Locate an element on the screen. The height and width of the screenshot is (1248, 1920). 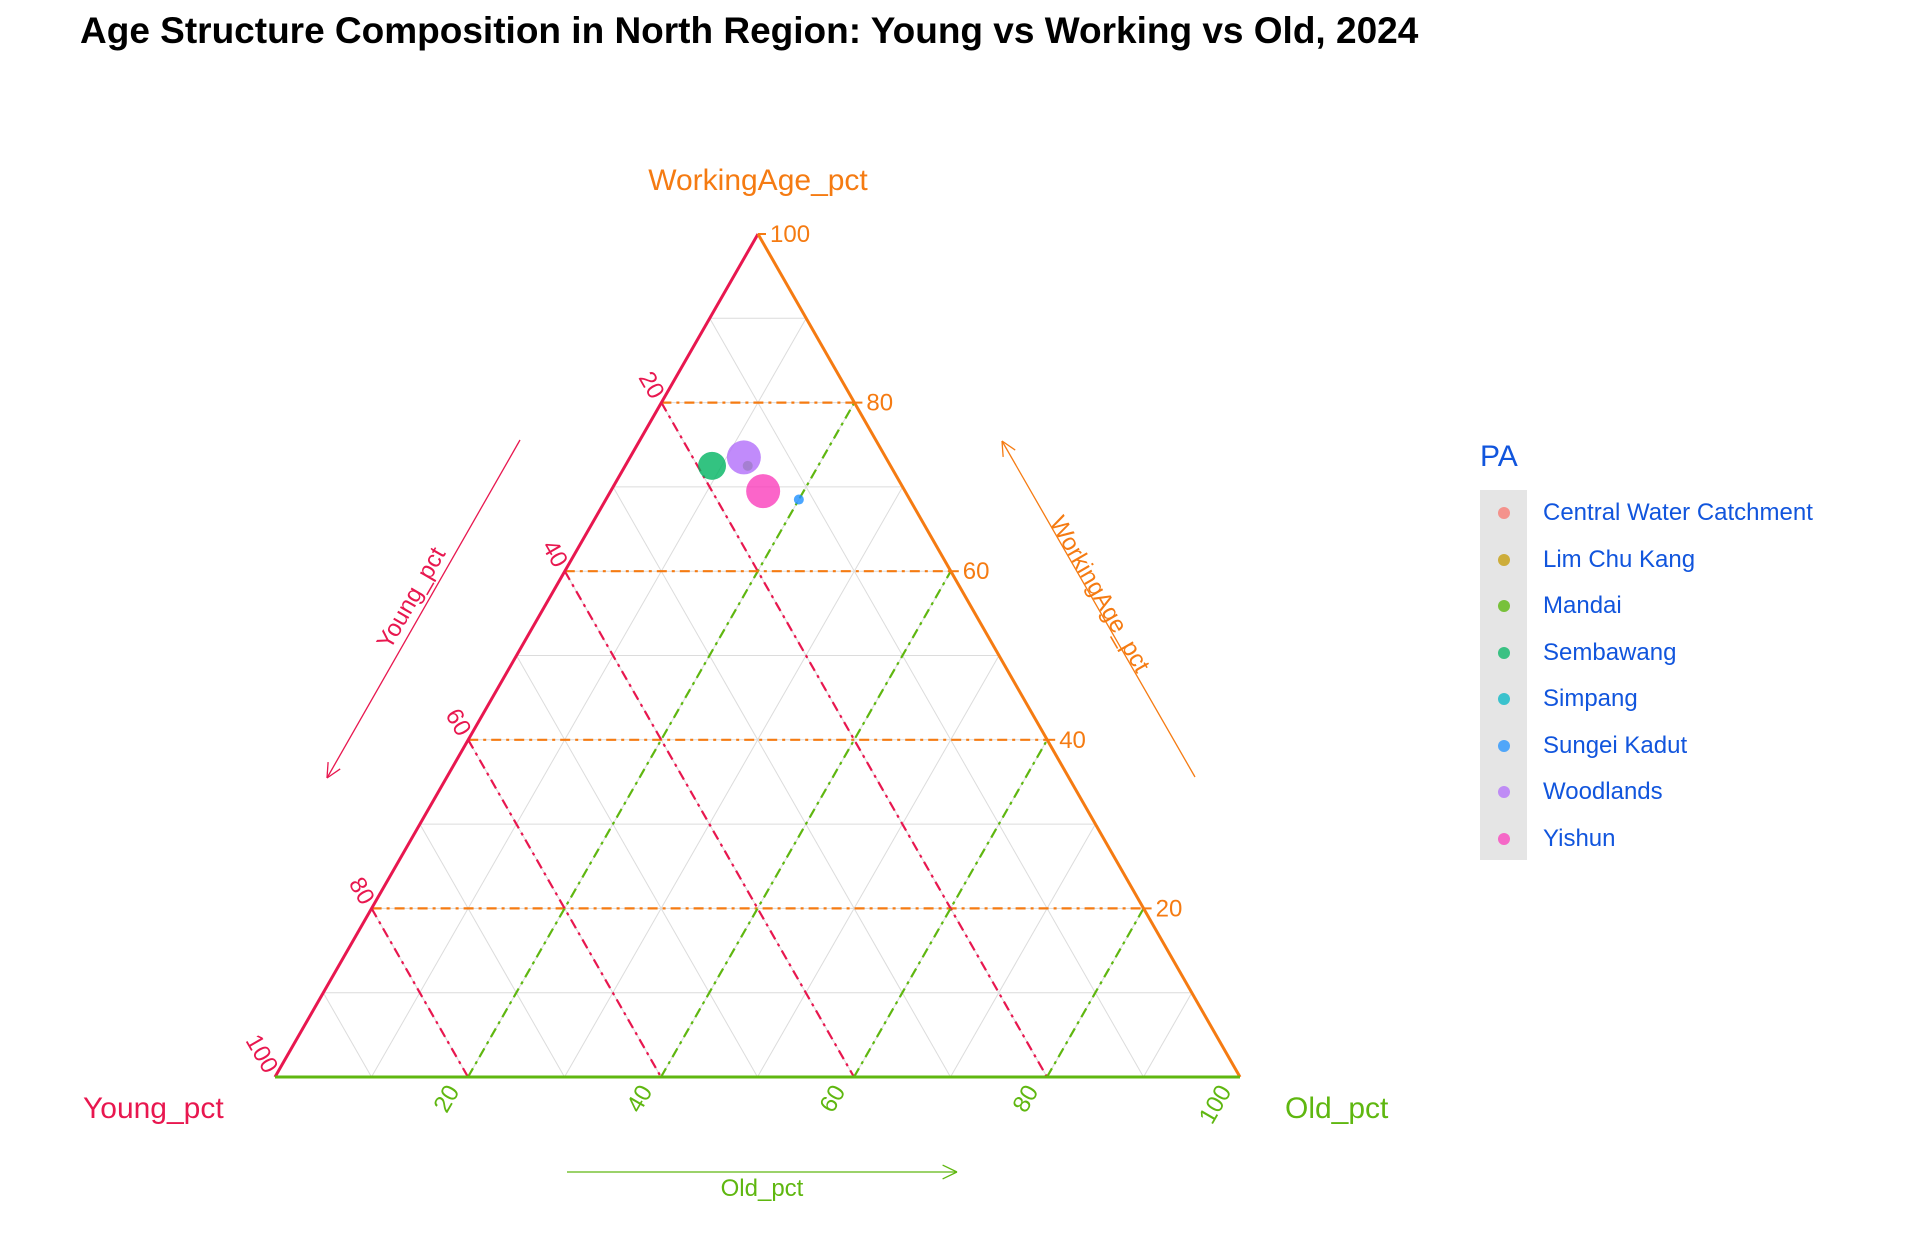
old-tick-label: 80 is located at coordinates (1025, 1099).